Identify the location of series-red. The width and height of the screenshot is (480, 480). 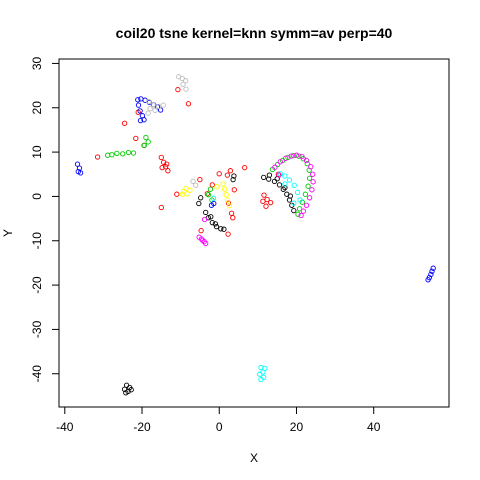
(187, 161).